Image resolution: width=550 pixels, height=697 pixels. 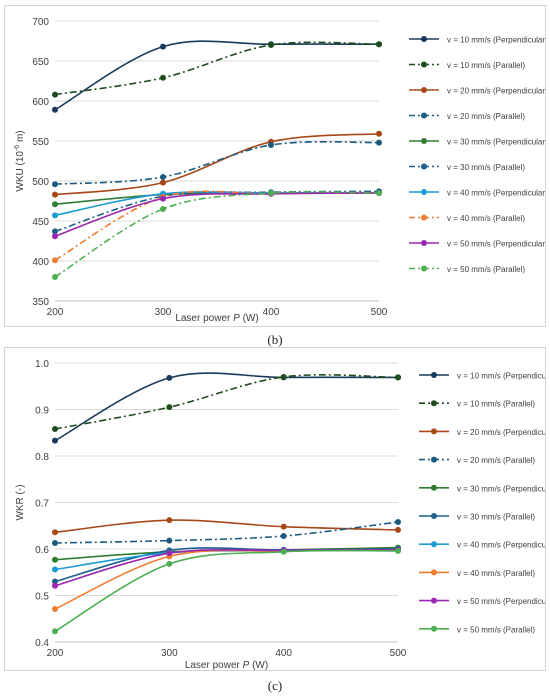 What do you see at coordinates (486, 218) in the screenshot?
I see `legend-label: v = 40 mm/s (Parallel)` at bounding box center [486, 218].